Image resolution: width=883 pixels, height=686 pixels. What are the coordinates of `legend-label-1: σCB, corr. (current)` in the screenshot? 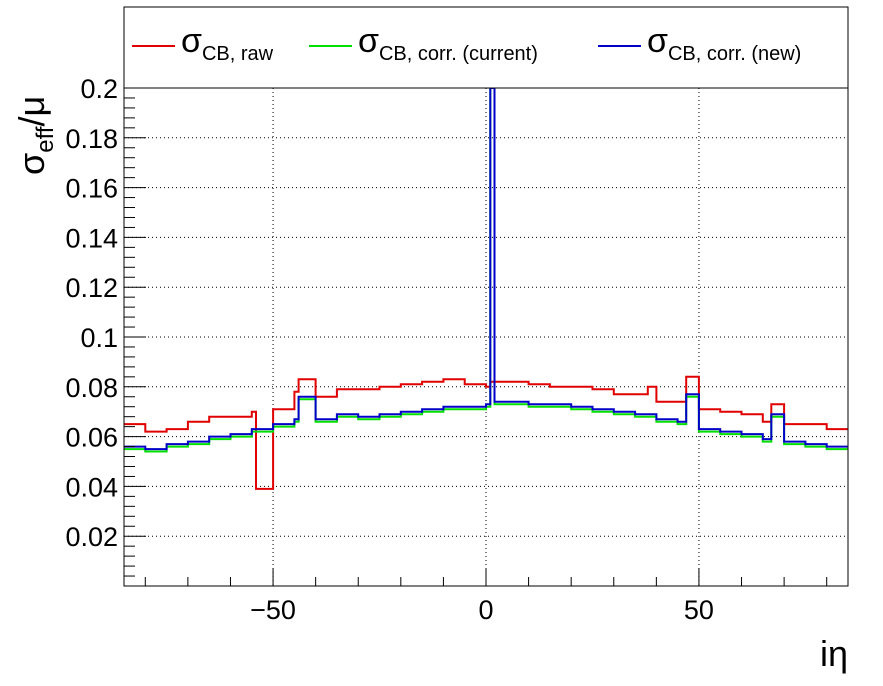 It's located at (448, 43).